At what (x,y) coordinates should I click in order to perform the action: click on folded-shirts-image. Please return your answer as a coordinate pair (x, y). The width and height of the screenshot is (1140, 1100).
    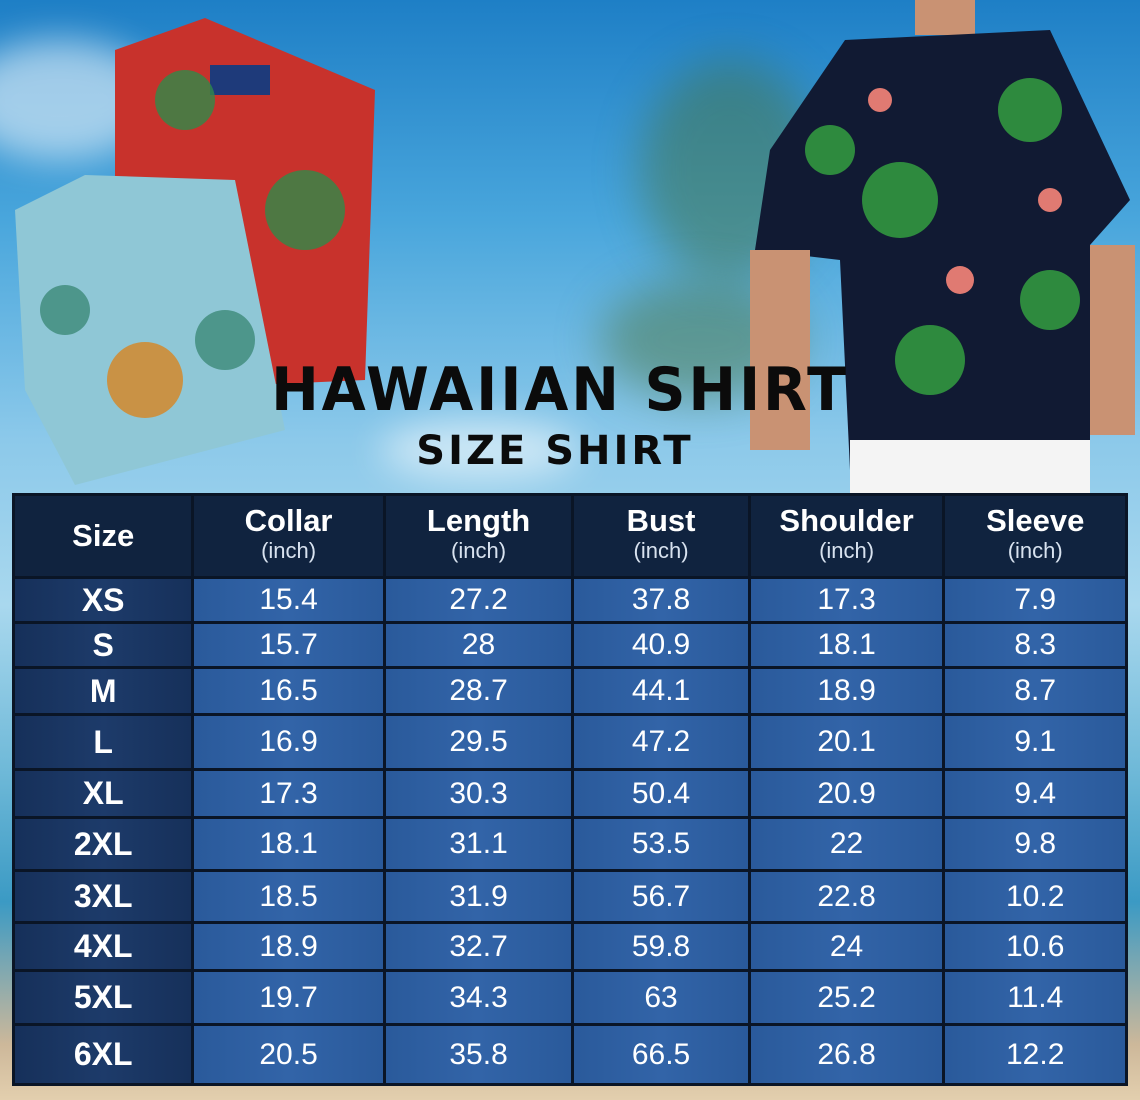
    Looking at the image, I should click on (195, 251).